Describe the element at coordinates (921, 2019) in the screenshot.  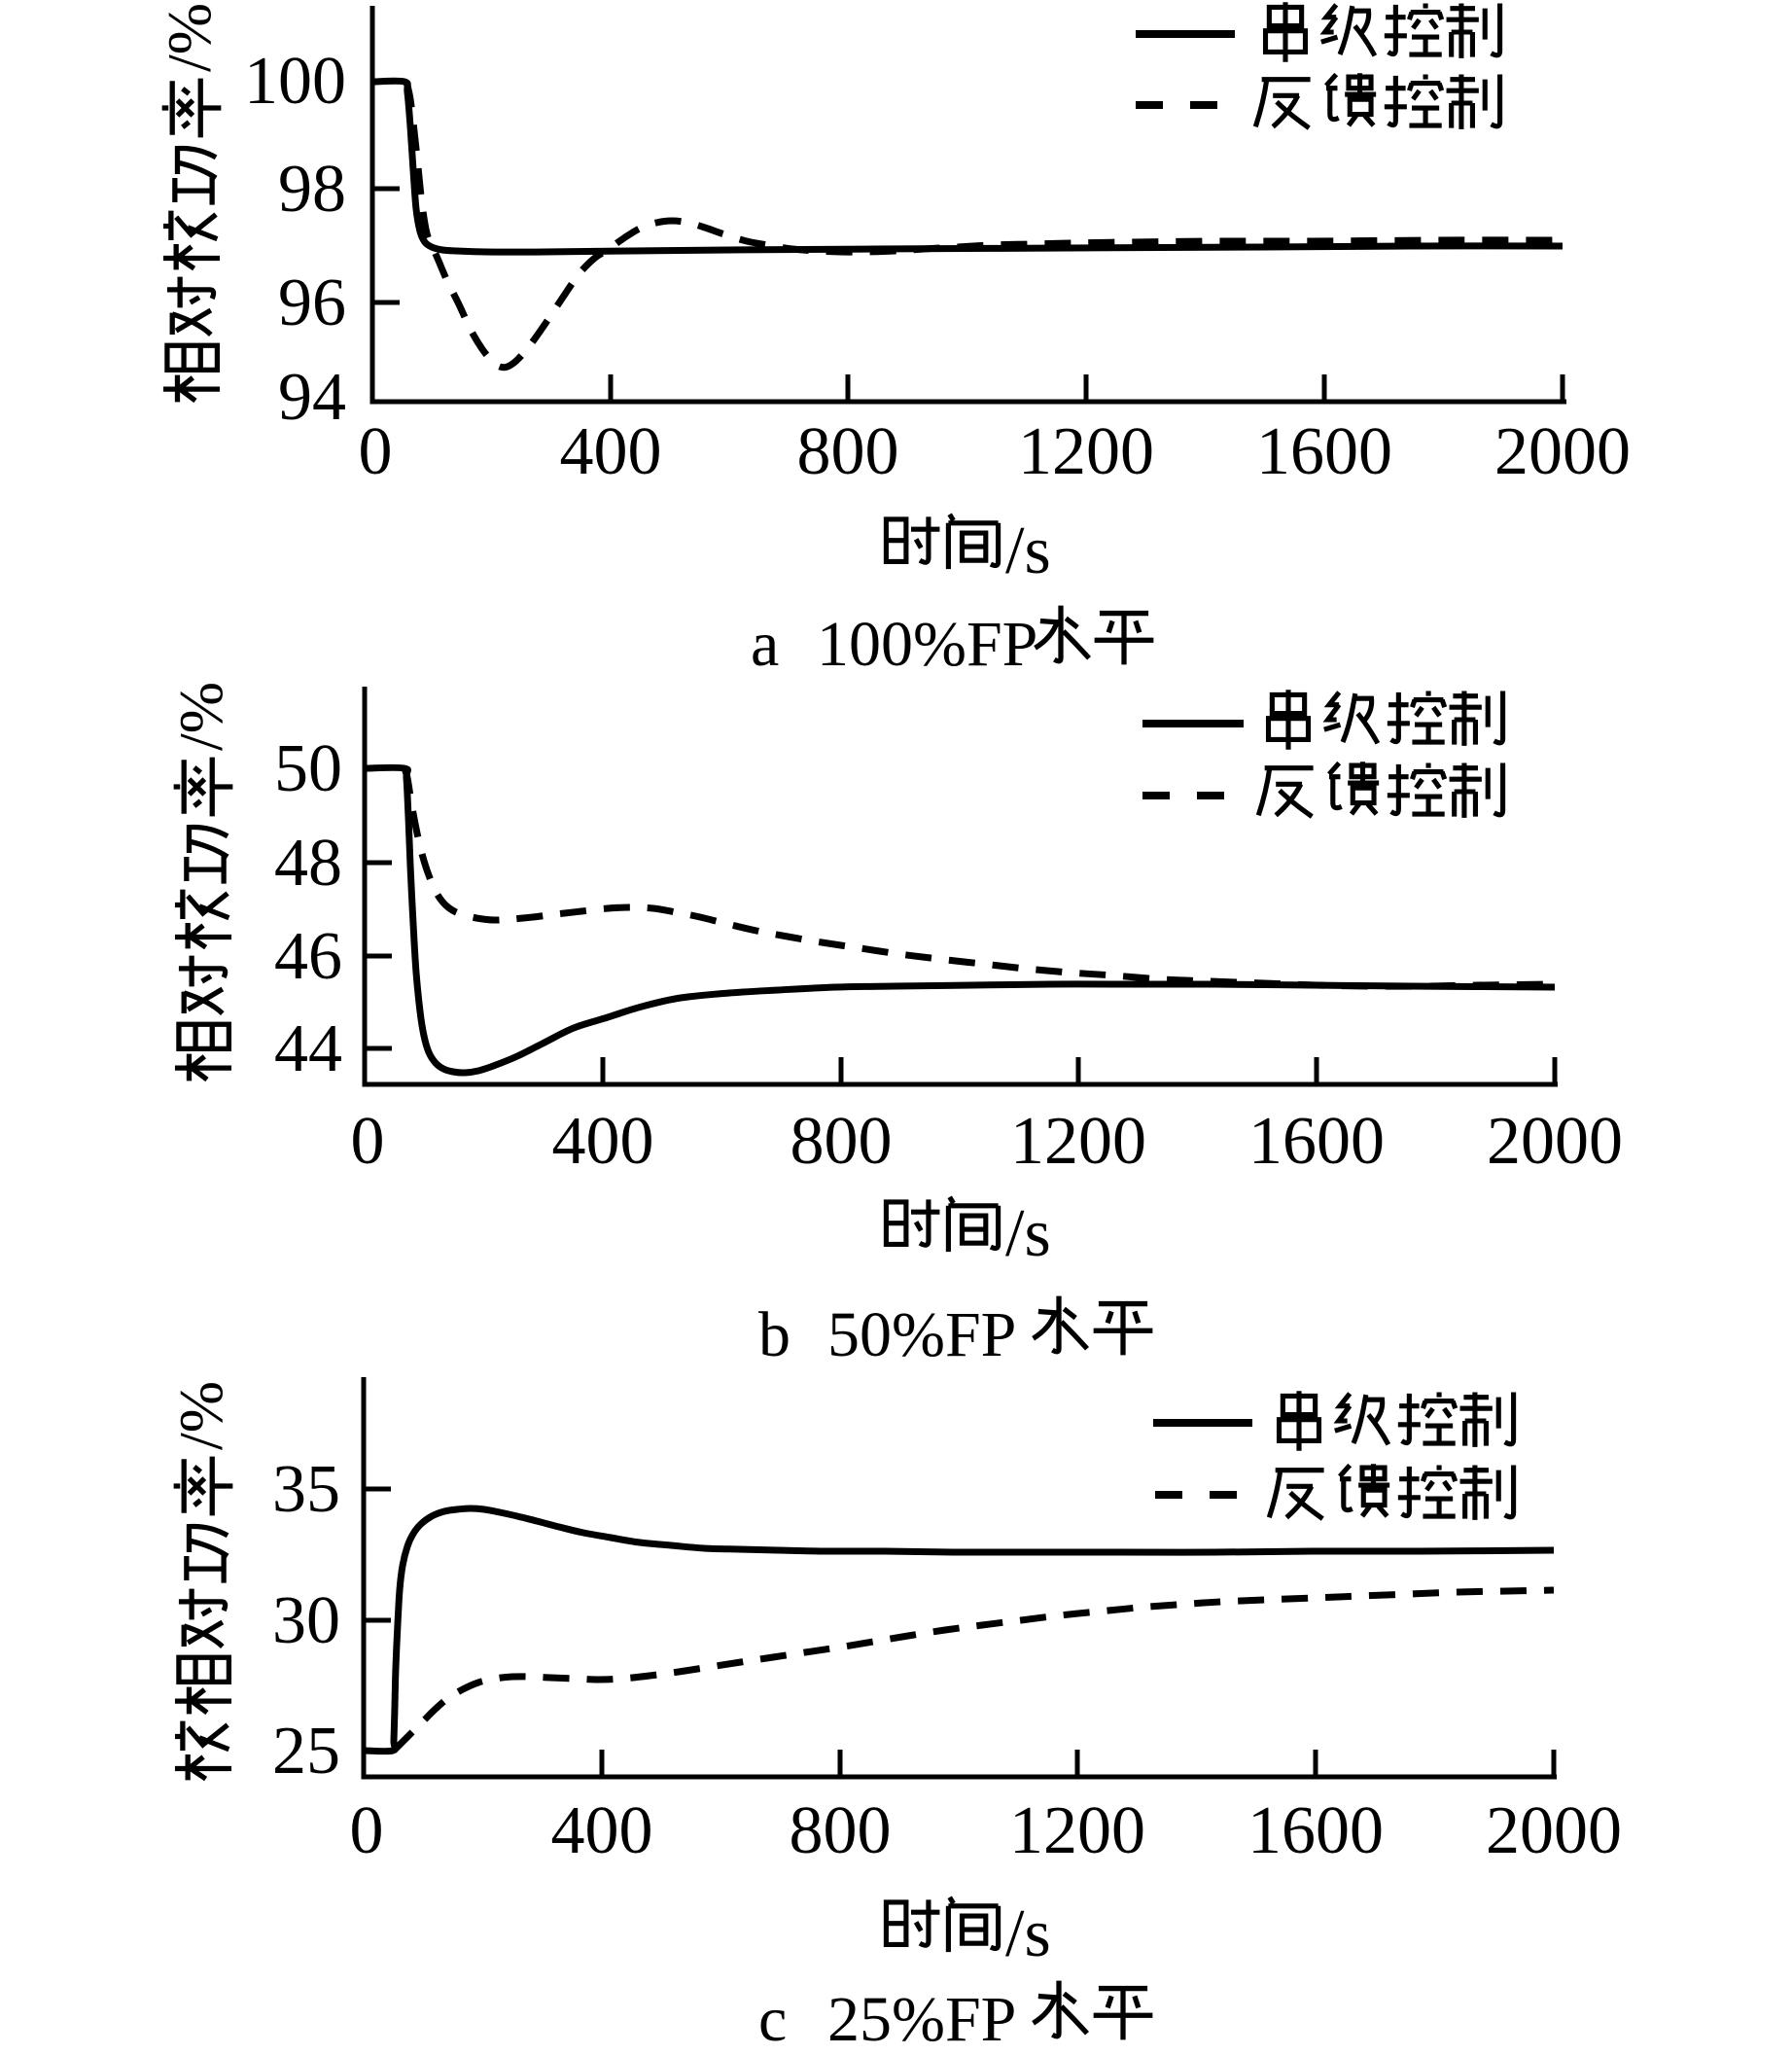
I see `svg-text: 25%FP` at that location.